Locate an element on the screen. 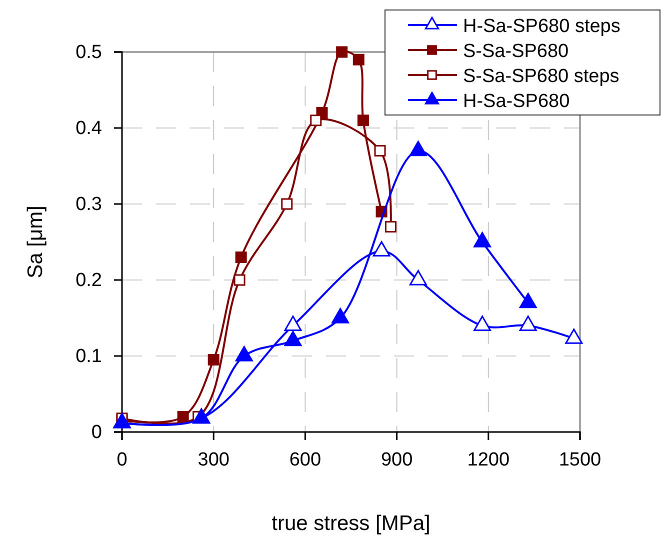  x-tick-label: 0 is located at coordinates (122, 459).